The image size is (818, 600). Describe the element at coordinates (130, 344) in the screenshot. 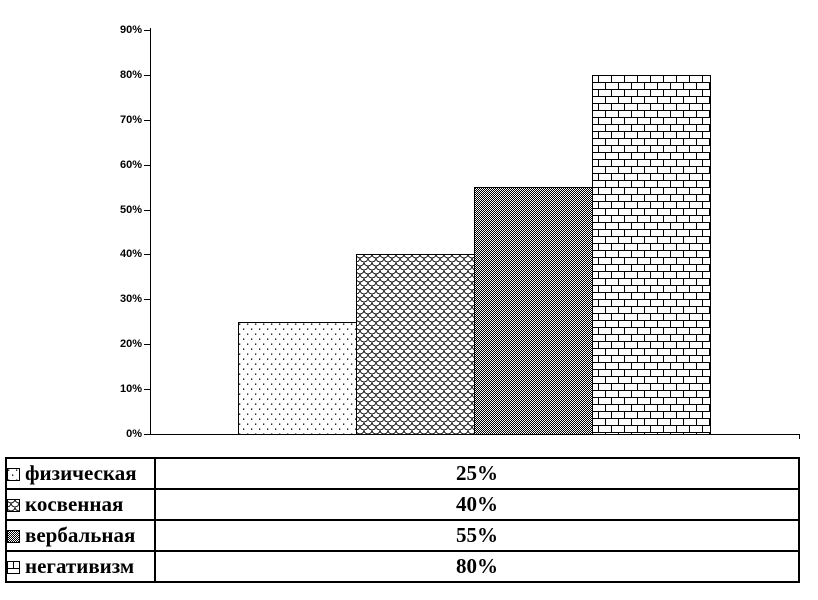

I see `y-tick-label: 20%` at that location.